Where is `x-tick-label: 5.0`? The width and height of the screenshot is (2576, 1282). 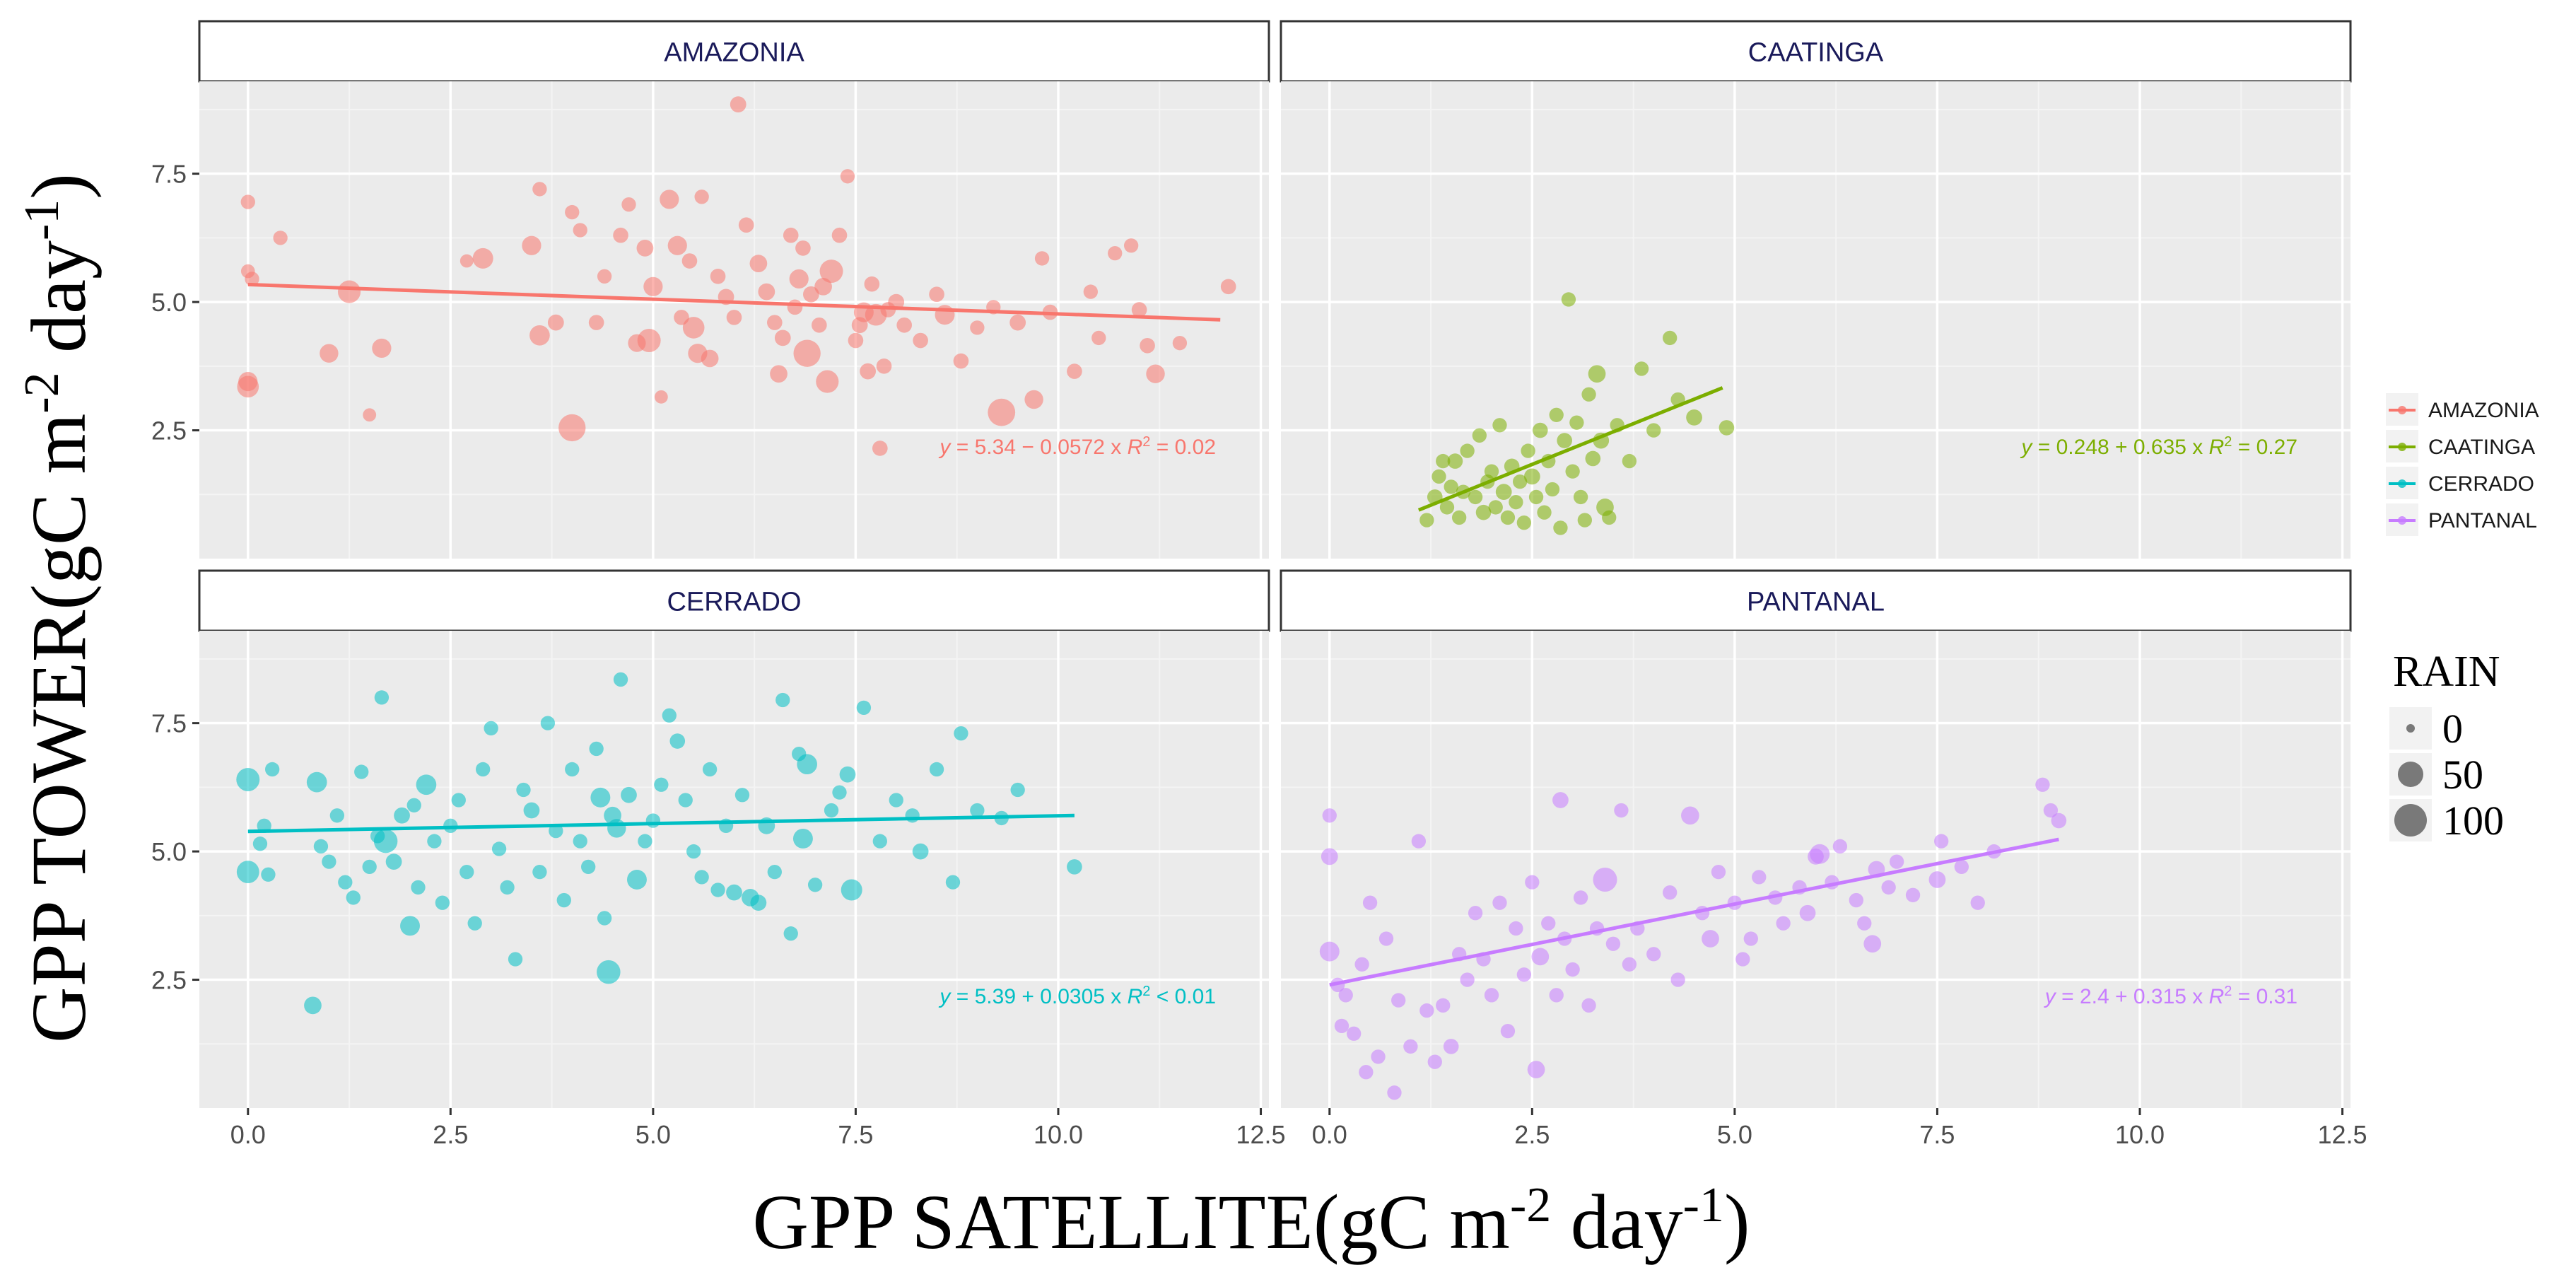 x-tick-label: 5.0 is located at coordinates (1734, 1134).